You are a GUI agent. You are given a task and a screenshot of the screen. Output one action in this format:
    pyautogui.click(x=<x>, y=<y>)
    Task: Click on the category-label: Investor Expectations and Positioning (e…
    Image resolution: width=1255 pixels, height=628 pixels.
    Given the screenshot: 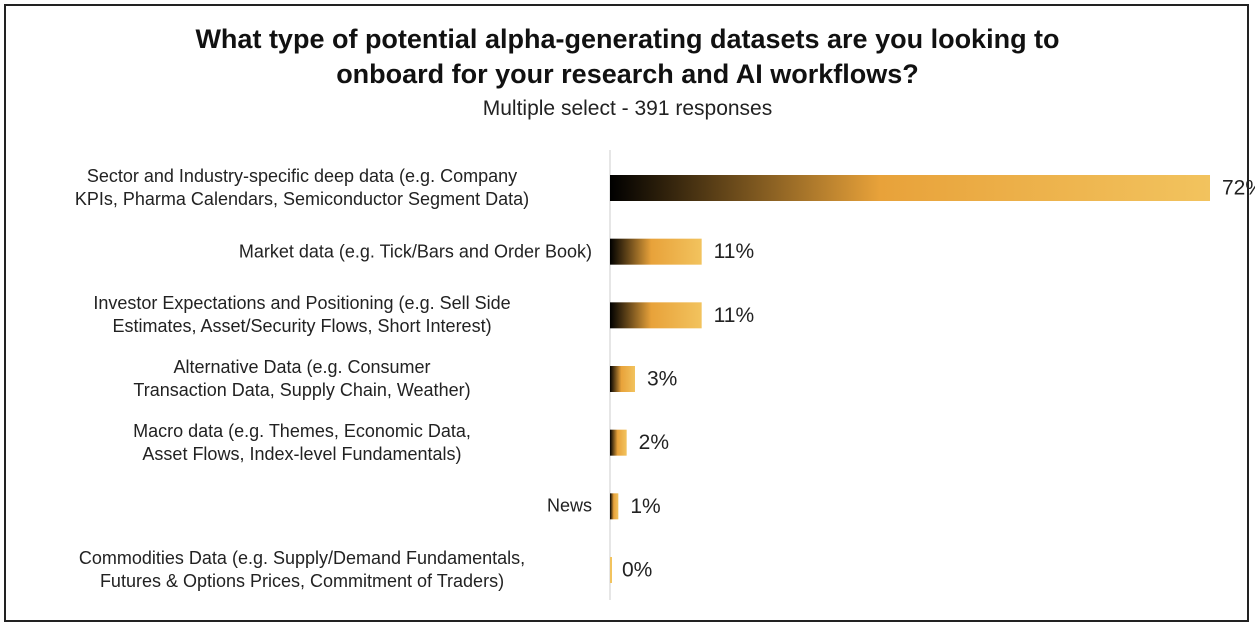 What is the action you would take?
    pyautogui.click(x=302, y=315)
    